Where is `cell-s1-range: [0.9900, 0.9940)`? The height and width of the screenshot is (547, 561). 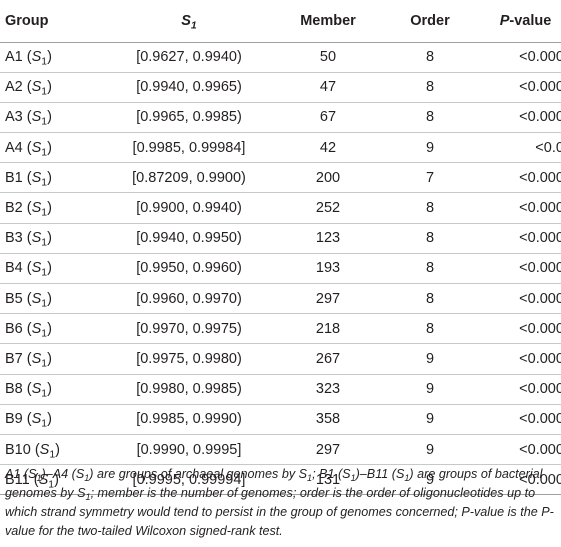 cell-s1-range: [0.9900, 0.9940) is located at coordinates (189, 208).